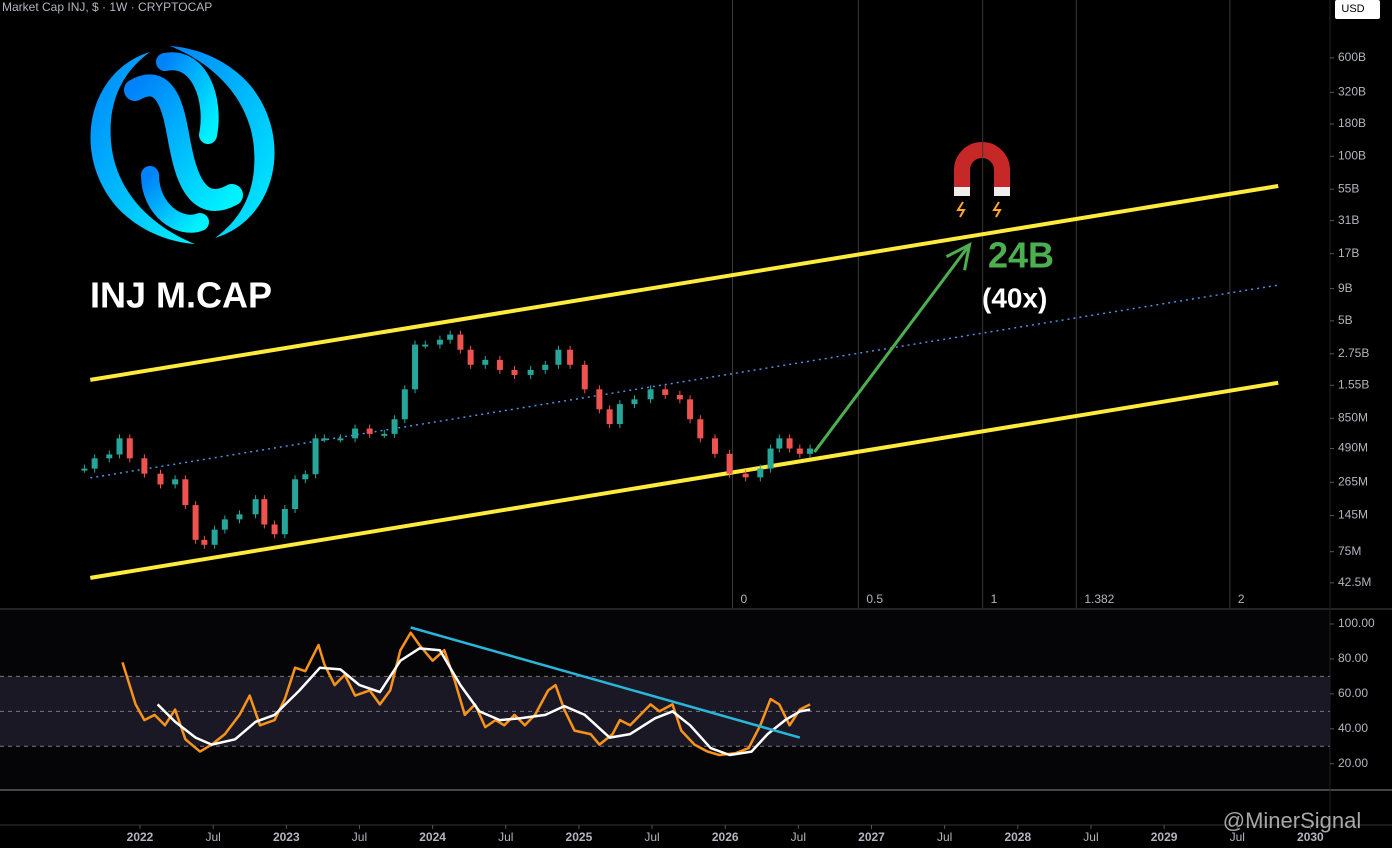 The height and width of the screenshot is (848, 1392). What do you see at coordinates (1099, 599) in the screenshot?
I see `fib-label: 1.382` at bounding box center [1099, 599].